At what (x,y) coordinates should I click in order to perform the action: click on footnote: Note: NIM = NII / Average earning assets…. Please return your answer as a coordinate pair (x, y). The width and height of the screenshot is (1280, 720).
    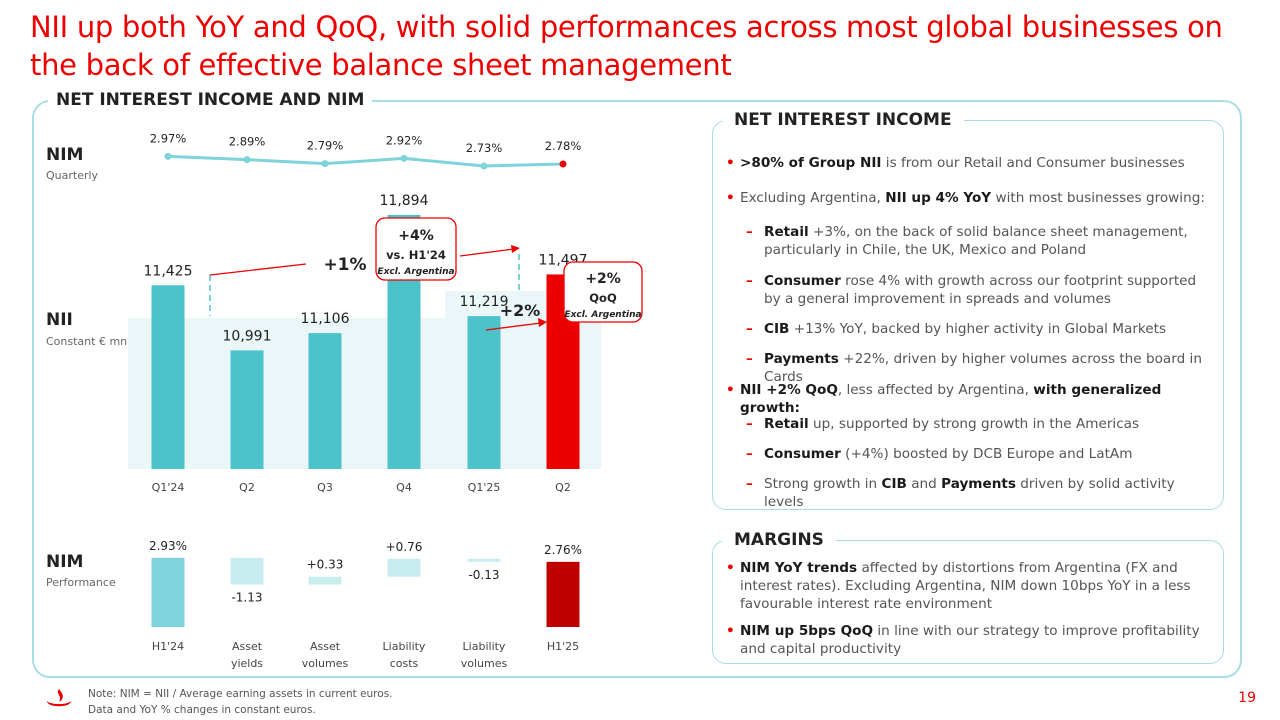
    Looking at the image, I should click on (240, 702).